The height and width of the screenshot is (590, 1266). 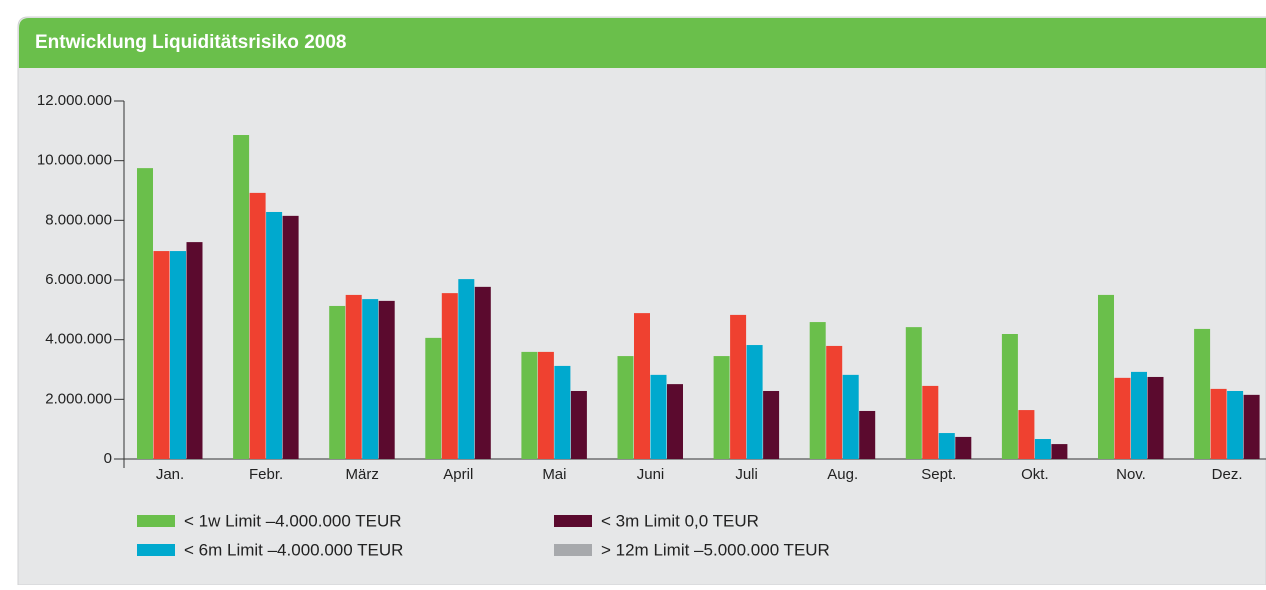 What do you see at coordinates (293, 520) in the screenshot?
I see `legend-label: < 1w Limit –4.000.000 TEUR` at bounding box center [293, 520].